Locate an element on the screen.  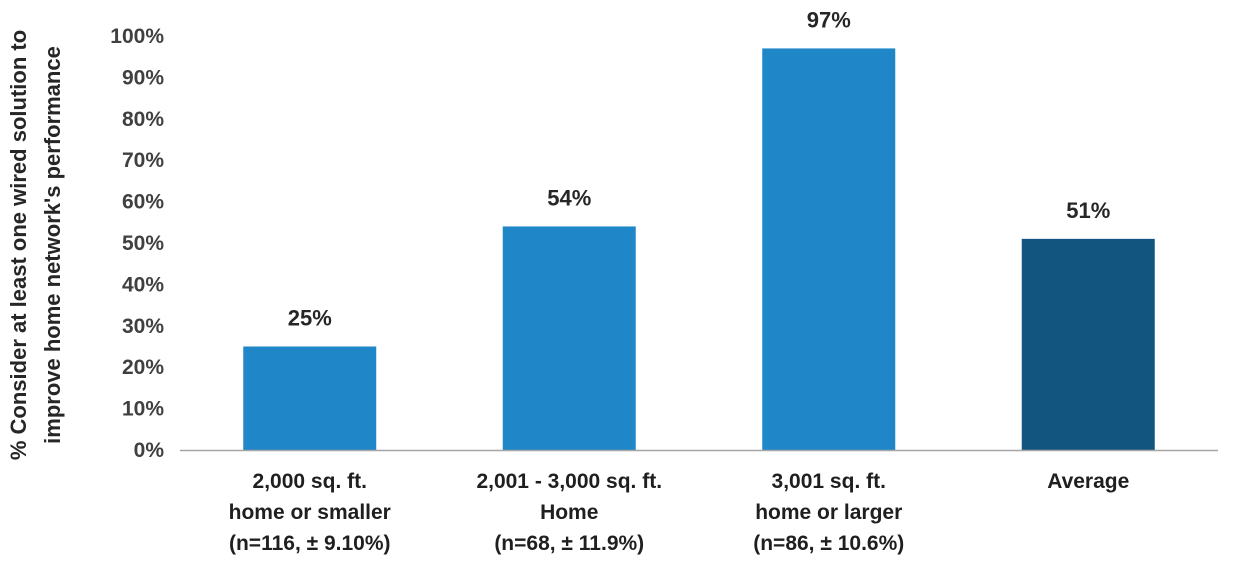
category-label-4: Average is located at coordinates (1088, 481).